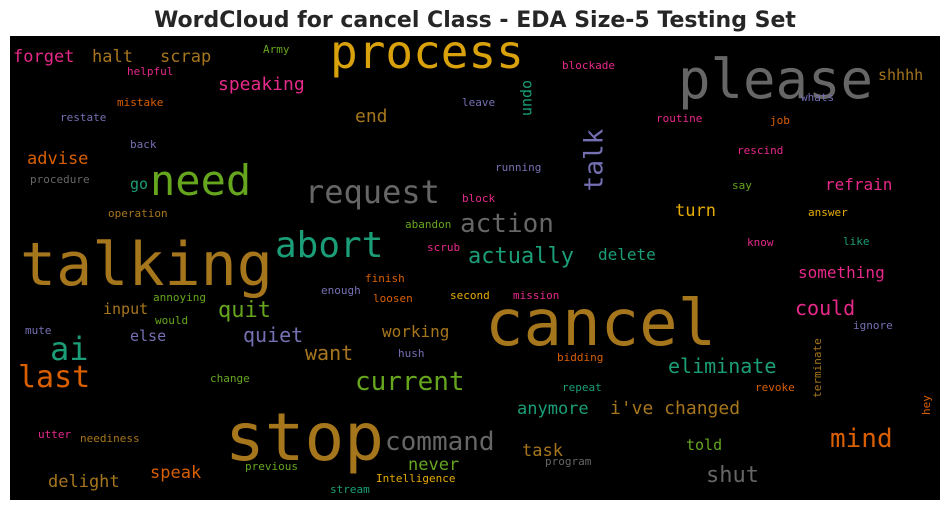  I want to click on word: terminate, so click(817, 368).